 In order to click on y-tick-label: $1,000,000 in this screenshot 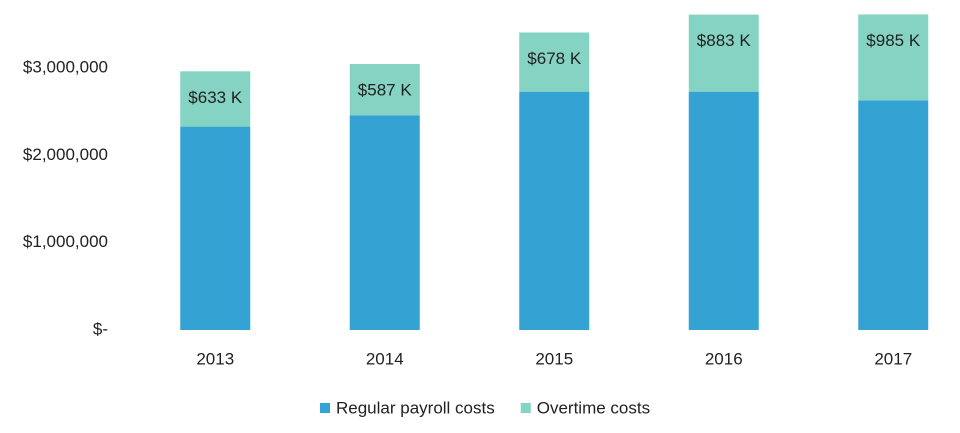, I will do `click(65, 241)`.